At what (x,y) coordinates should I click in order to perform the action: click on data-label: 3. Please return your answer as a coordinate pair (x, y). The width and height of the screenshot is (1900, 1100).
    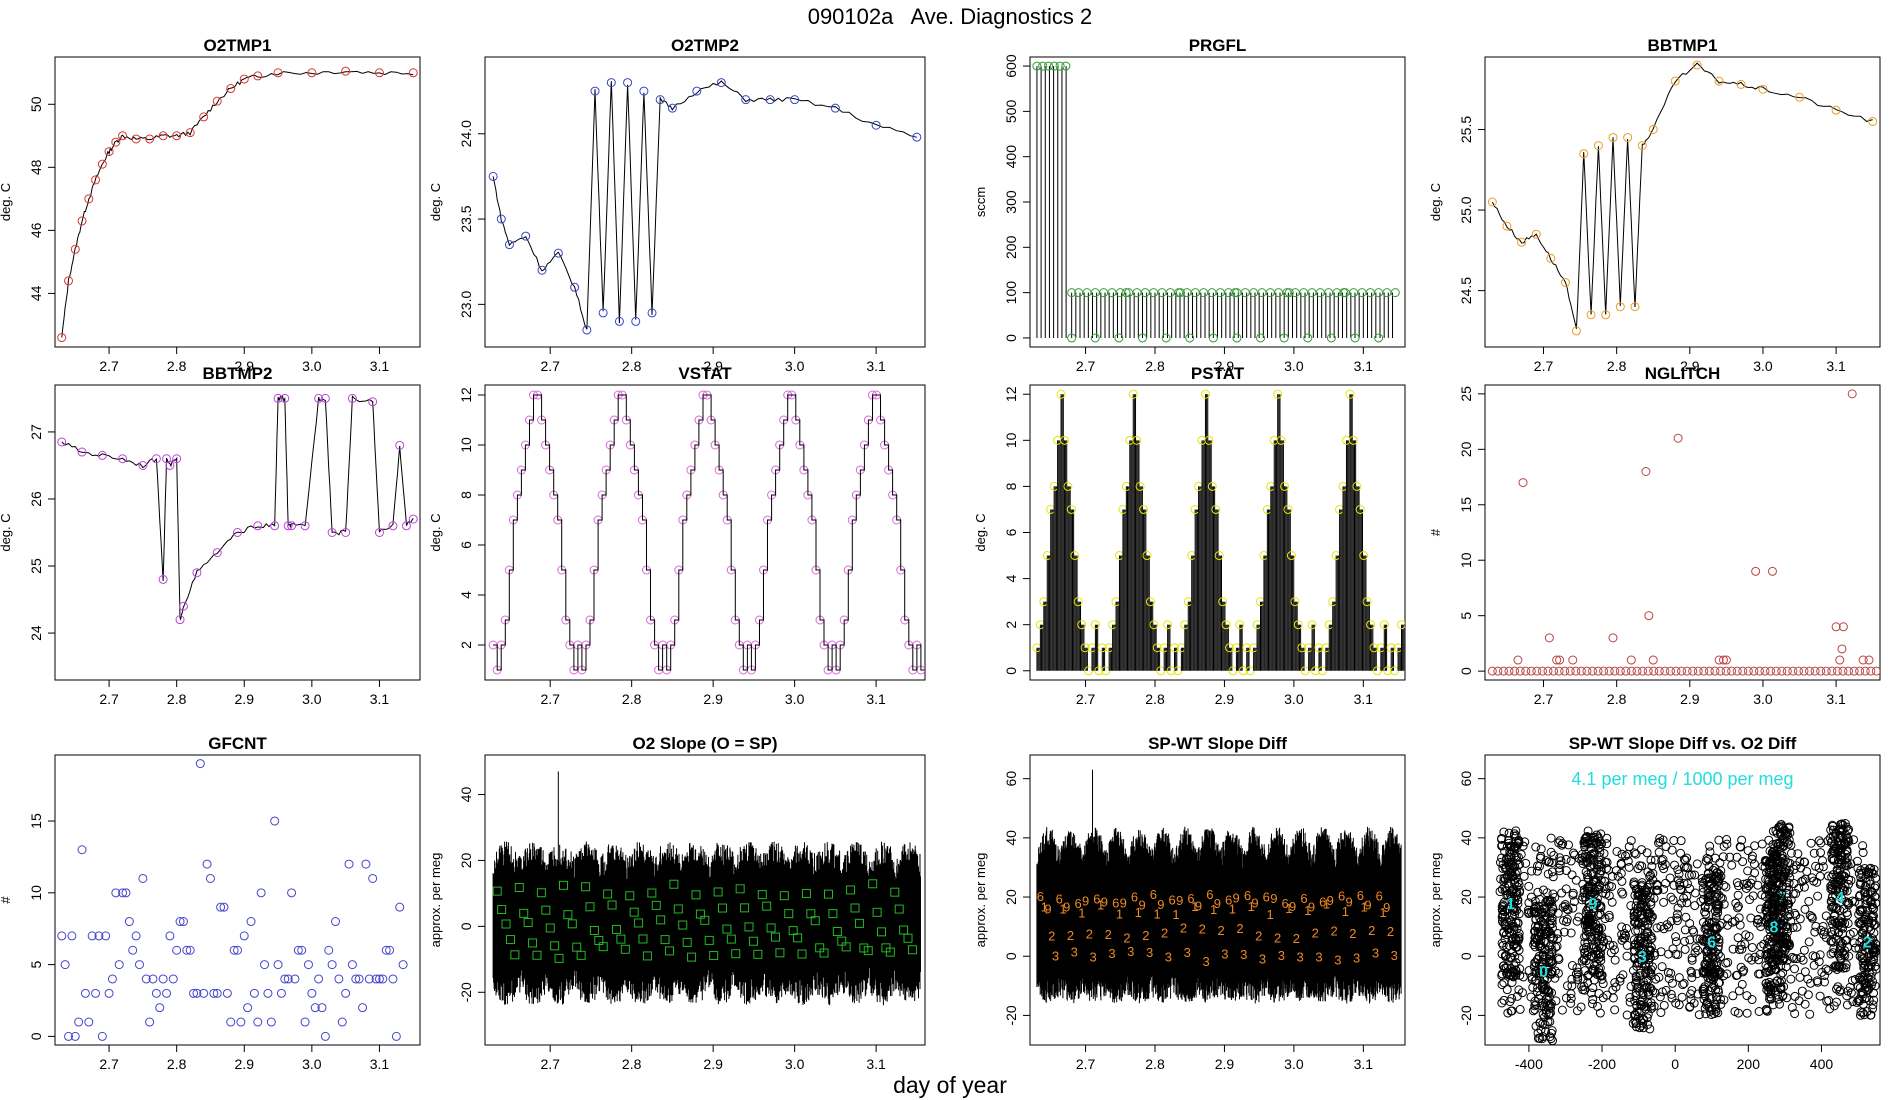
    Looking at the image, I should click on (1337, 960).